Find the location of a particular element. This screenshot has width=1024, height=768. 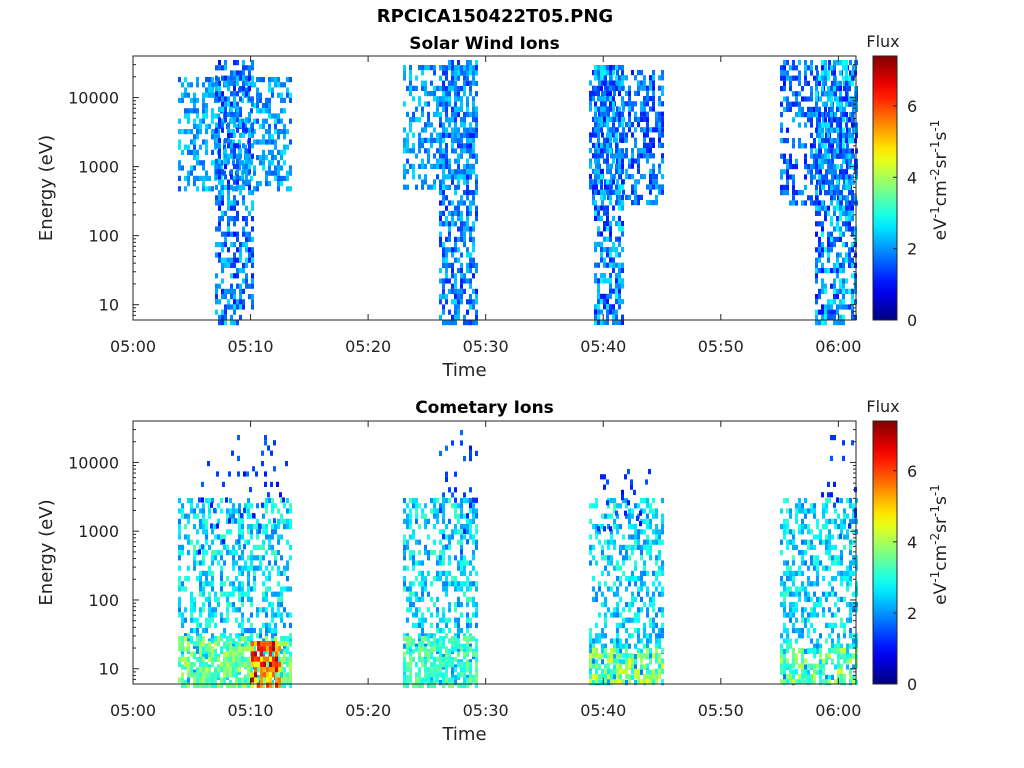

x-tick-label: 05:10 is located at coordinates (251, 346).